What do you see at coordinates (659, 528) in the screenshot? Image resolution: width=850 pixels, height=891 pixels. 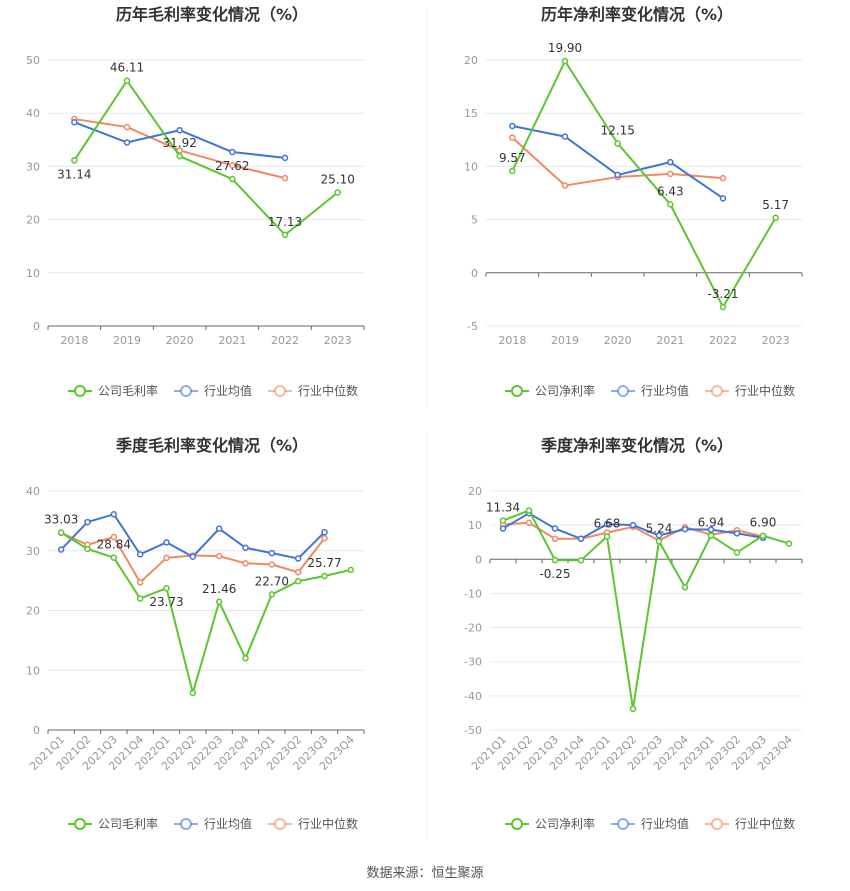 I see `data-label: 5.24` at bounding box center [659, 528].